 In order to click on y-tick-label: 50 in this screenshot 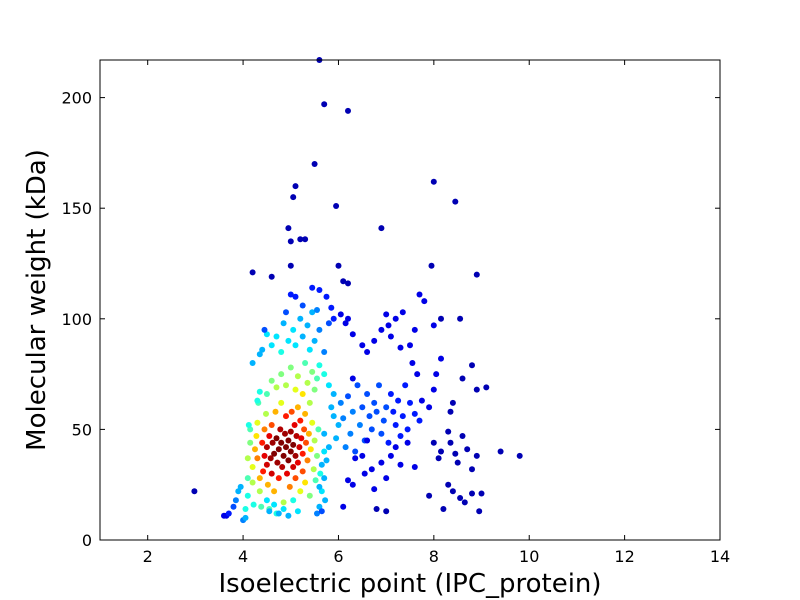, I will do `click(82, 429)`.